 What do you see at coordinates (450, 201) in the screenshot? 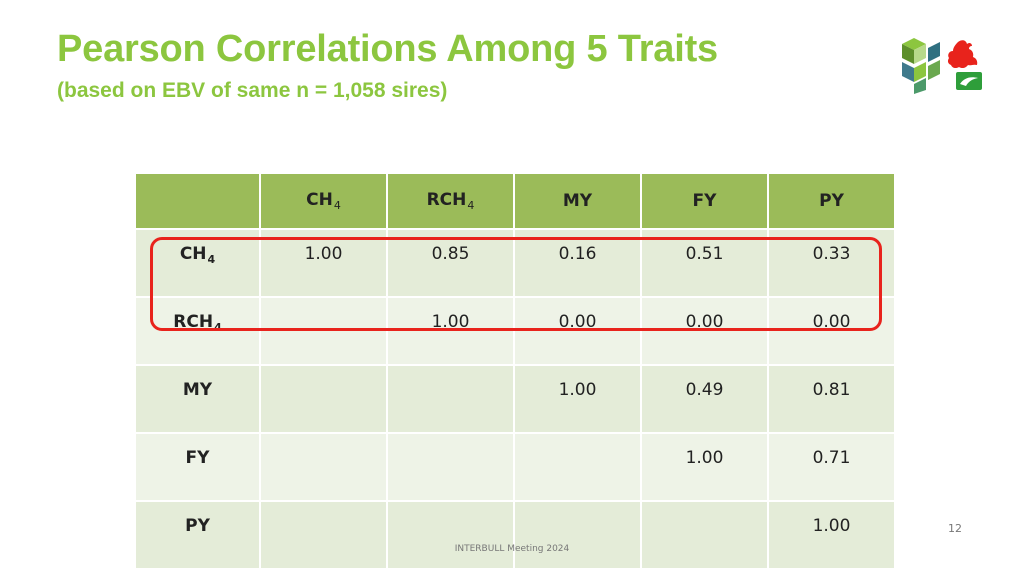
I see `header-cell-rch4: RCH4` at bounding box center [450, 201].